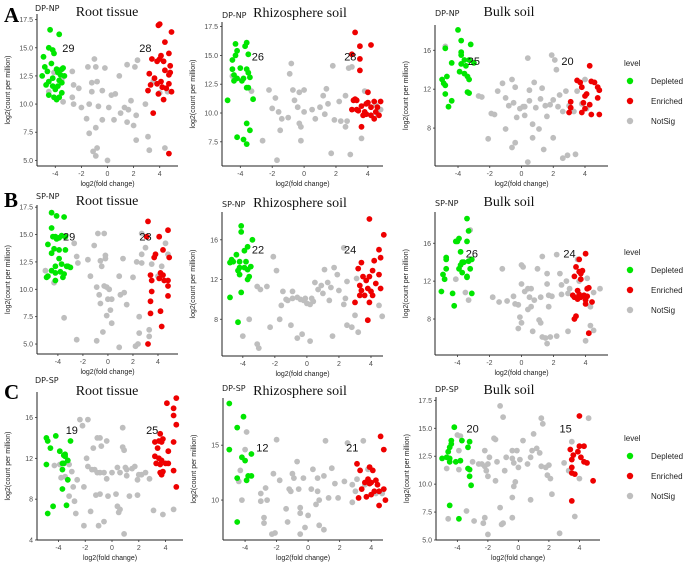 This screenshot has width=685, height=566. I want to click on count-annotation: 29, so click(68, 49).